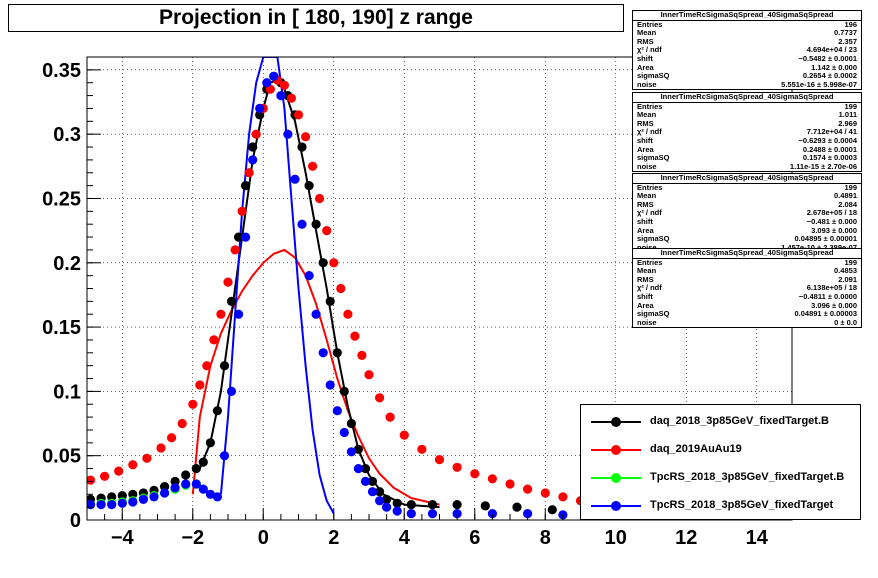 This screenshot has height=578, width=878. Describe the element at coordinates (747, 279) in the screenshot. I see `stat-row: RMS 2.091` at that location.